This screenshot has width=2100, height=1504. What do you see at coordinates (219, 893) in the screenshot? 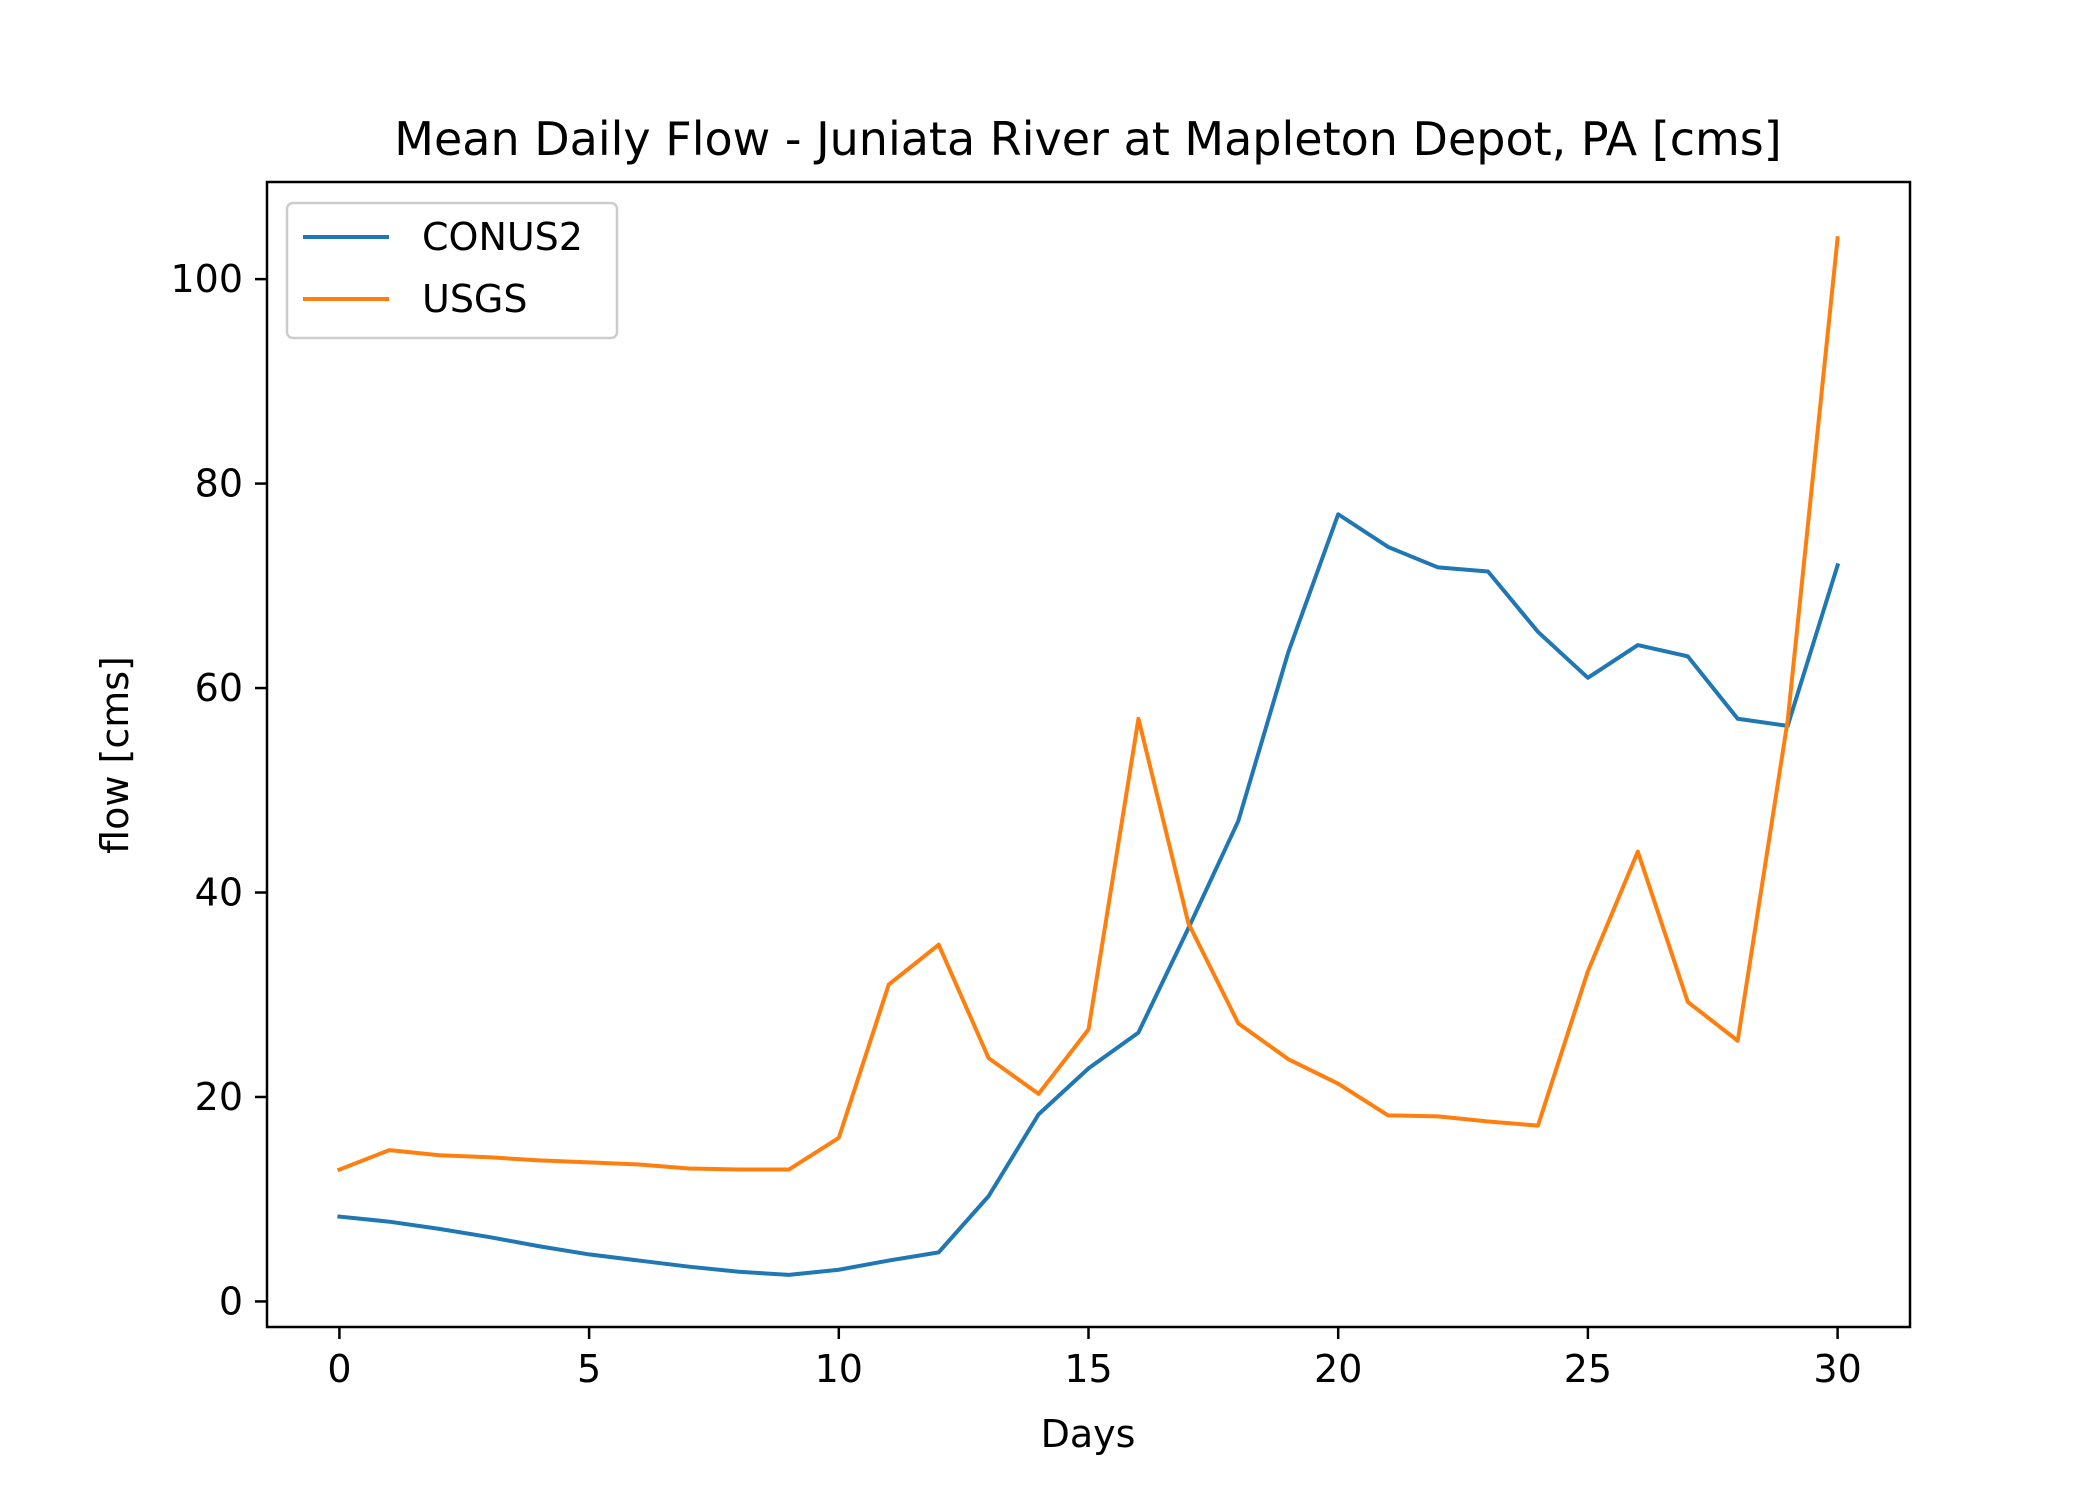
I see `y-tick-label: 40` at bounding box center [219, 893].